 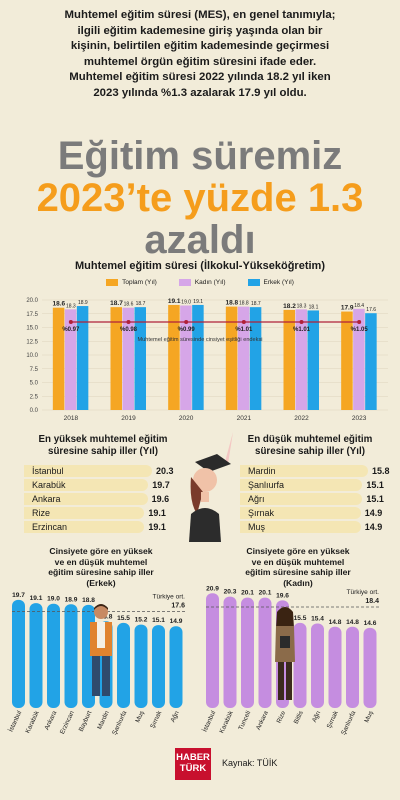 I want to click on rank-row: Şanlıurfa 15.1, so click(x=315, y=485).